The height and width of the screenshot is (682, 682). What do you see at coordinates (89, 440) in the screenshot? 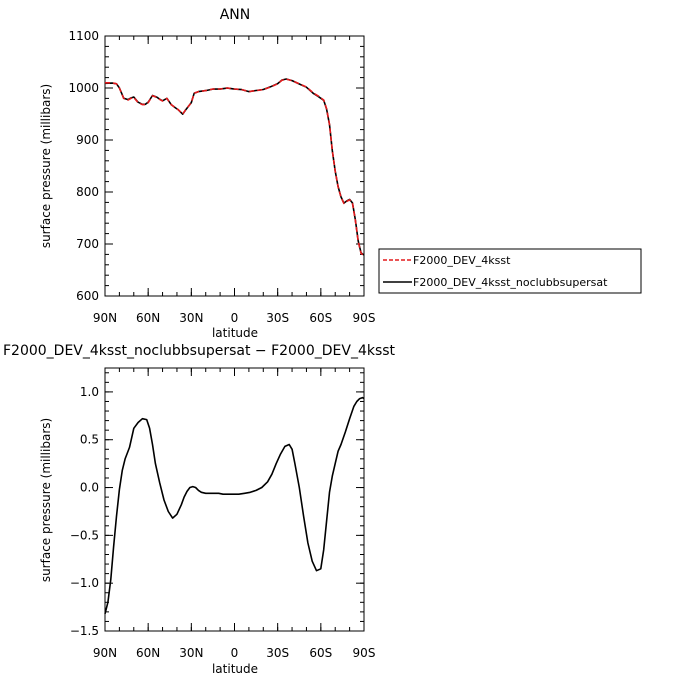
I see `bottom-y-tick-label: 0.5` at bounding box center [89, 440].